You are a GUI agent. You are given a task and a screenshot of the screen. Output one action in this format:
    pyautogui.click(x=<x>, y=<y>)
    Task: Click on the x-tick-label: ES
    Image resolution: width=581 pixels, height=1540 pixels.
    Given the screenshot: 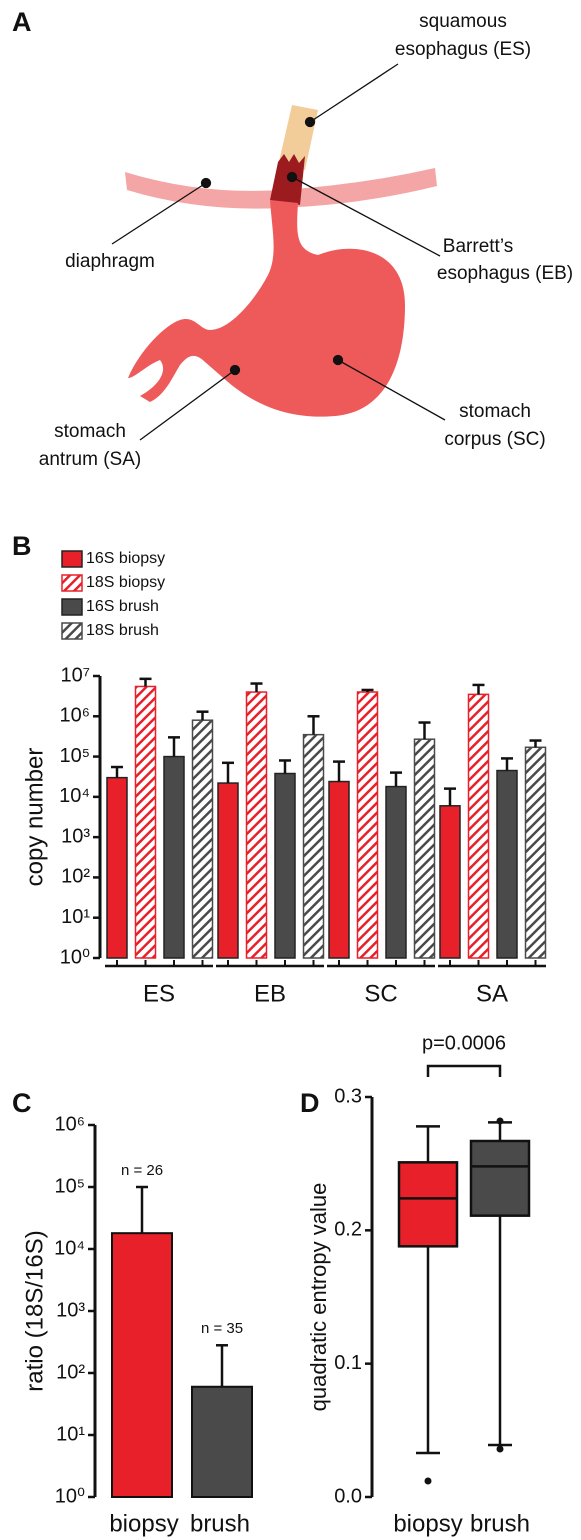 What is the action you would take?
    pyautogui.click(x=159, y=993)
    